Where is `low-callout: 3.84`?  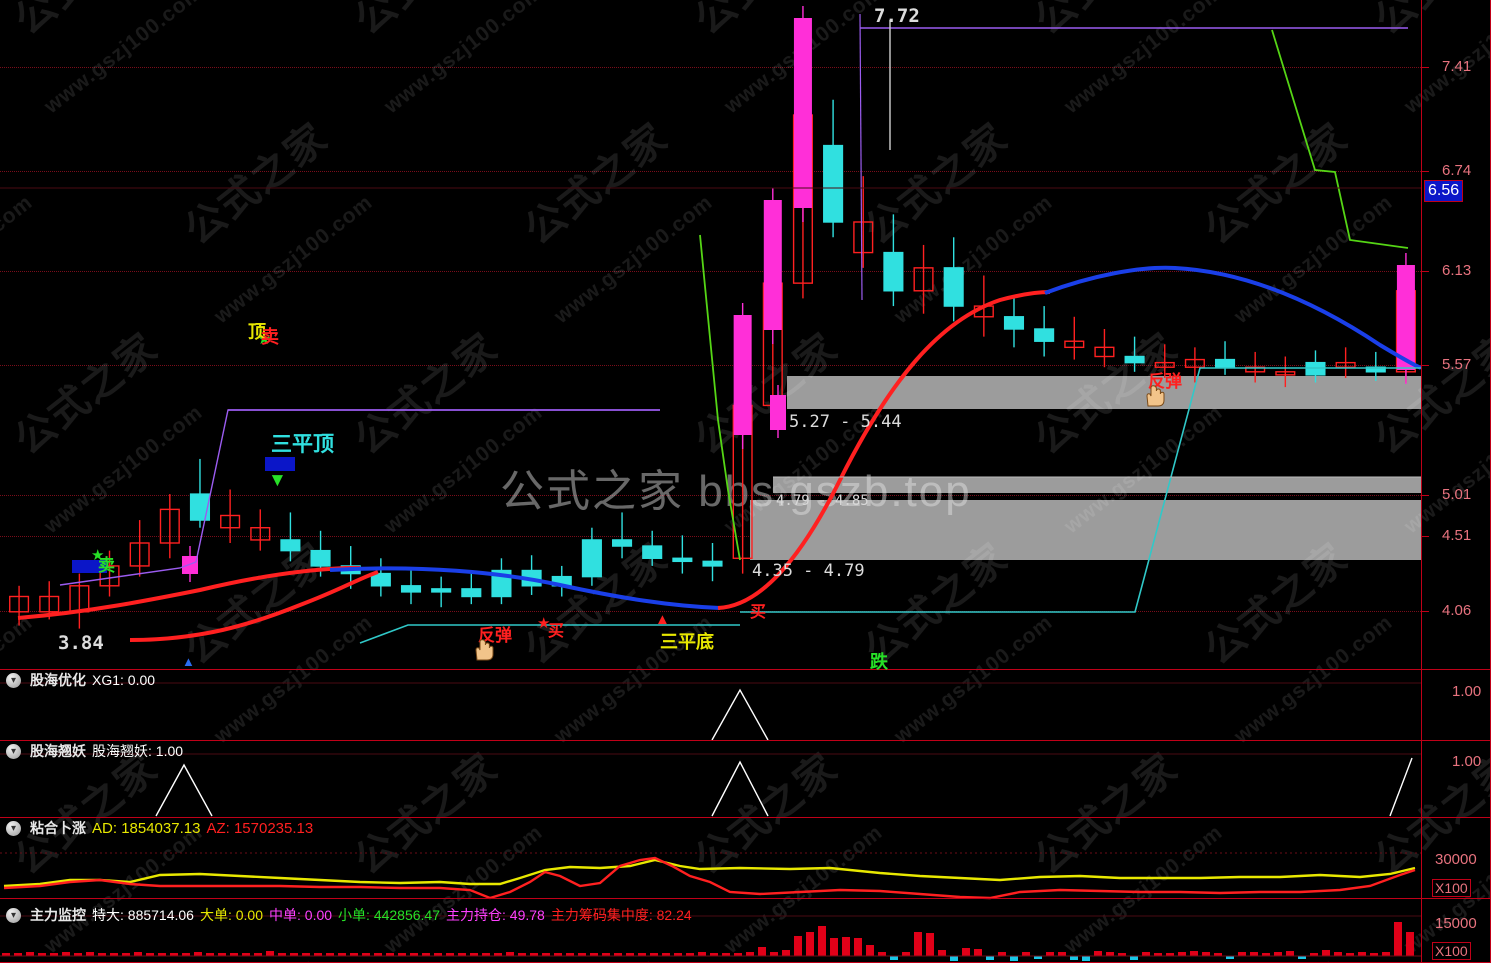
low-callout: 3.84 is located at coordinates (81, 643).